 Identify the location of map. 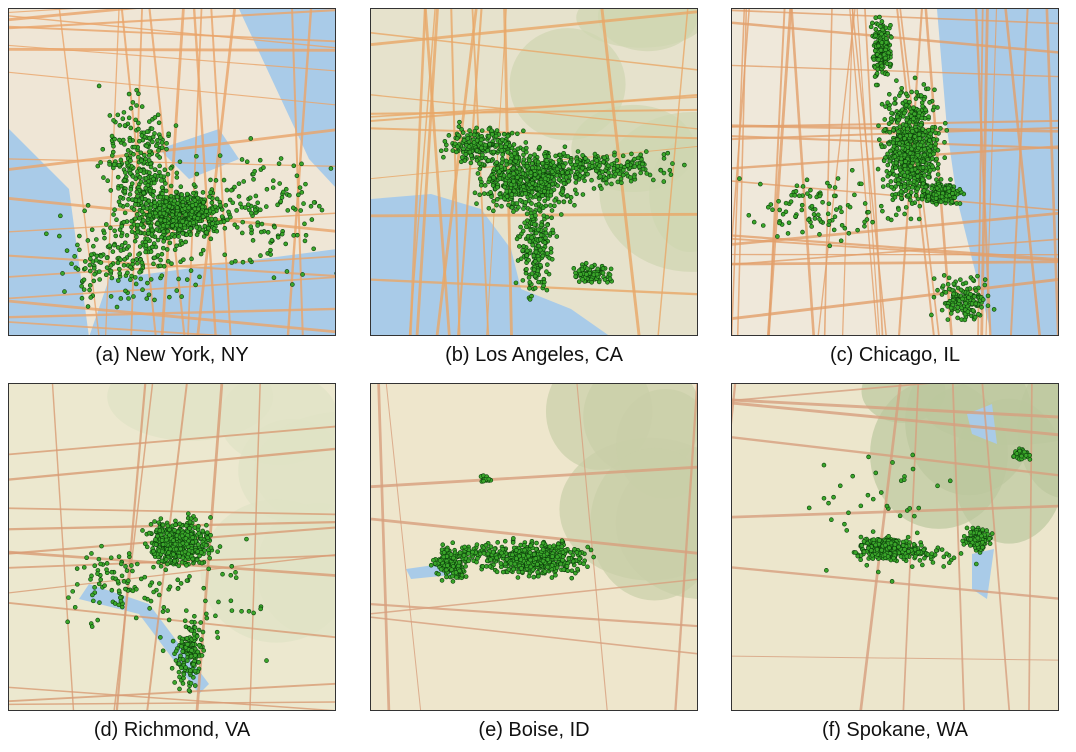
(534, 547).